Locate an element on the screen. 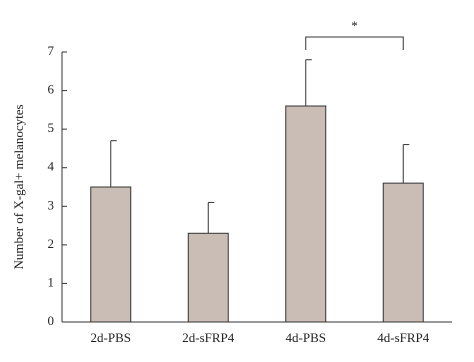  y-tick-label: 6 is located at coordinates (51, 89).